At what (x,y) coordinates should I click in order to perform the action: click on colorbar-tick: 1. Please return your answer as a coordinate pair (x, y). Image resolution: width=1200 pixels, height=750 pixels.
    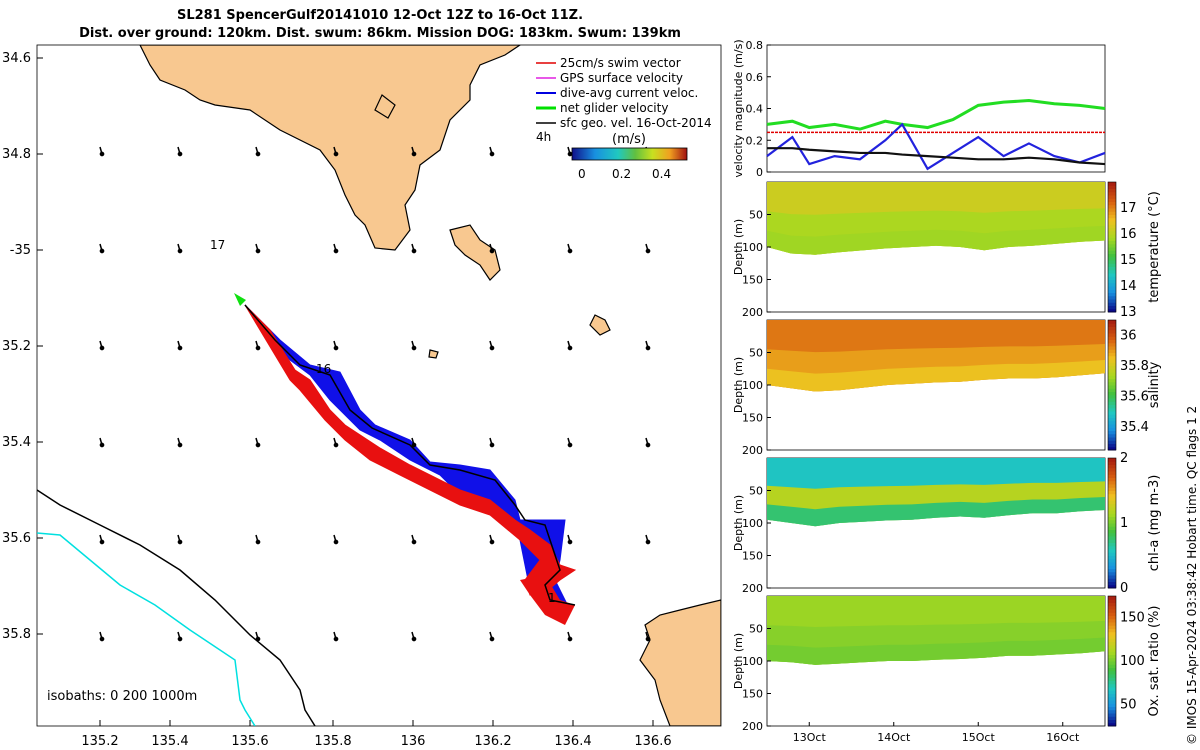
    Looking at the image, I should click on (1124, 523).